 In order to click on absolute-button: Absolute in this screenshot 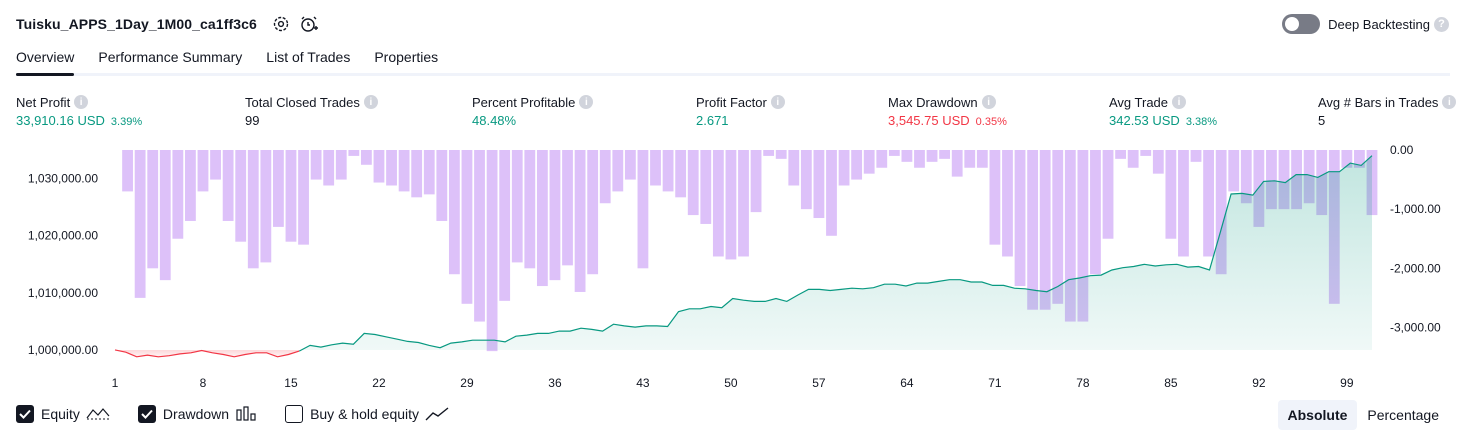, I will do `click(1317, 415)`.